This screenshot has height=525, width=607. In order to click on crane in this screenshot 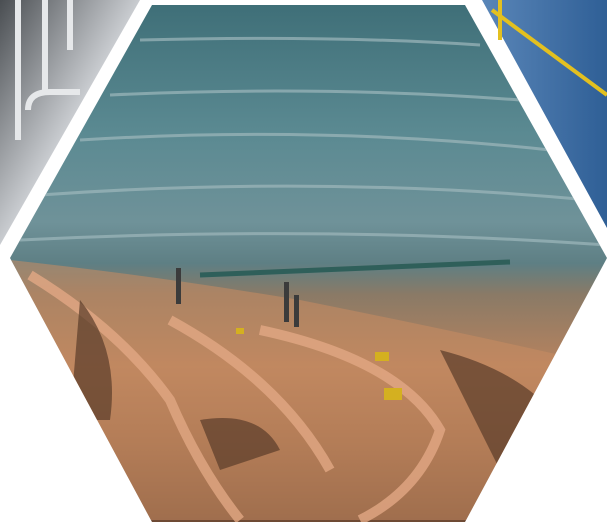, I will do `click(548, 48)`.